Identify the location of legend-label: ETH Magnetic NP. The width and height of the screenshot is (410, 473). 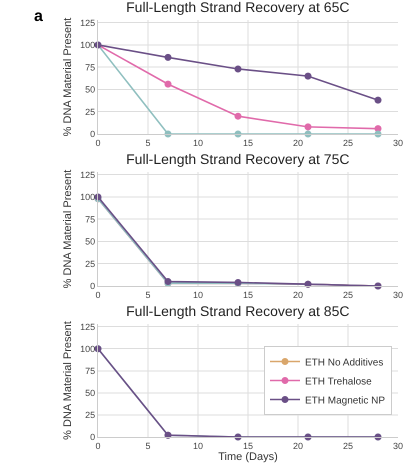
(345, 400).